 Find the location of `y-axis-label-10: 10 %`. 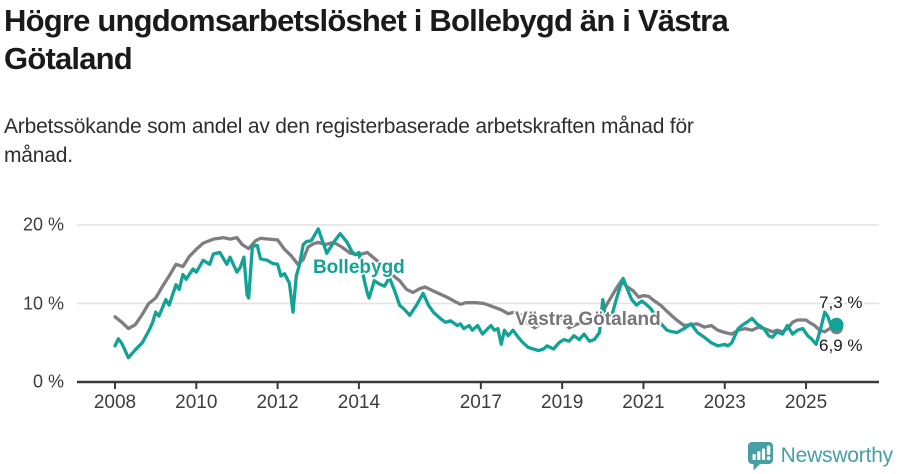

y-axis-label-10: 10 % is located at coordinates (43, 303).